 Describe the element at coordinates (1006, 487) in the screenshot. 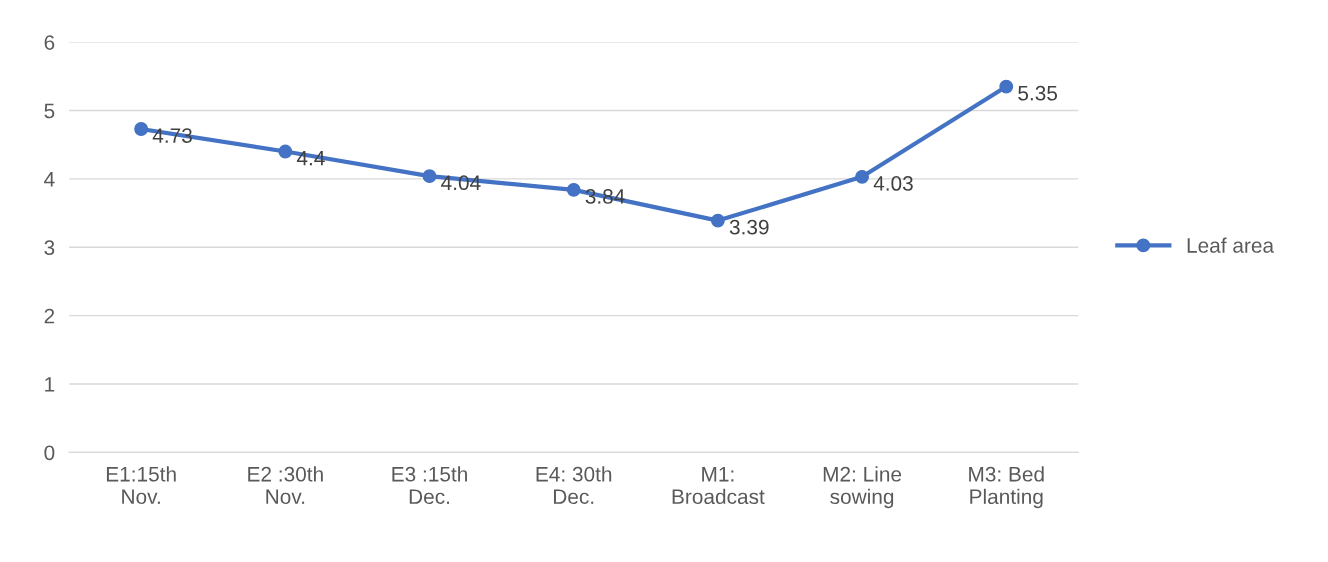

I see `x-tick-label: M3: Bed Planting` at that location.